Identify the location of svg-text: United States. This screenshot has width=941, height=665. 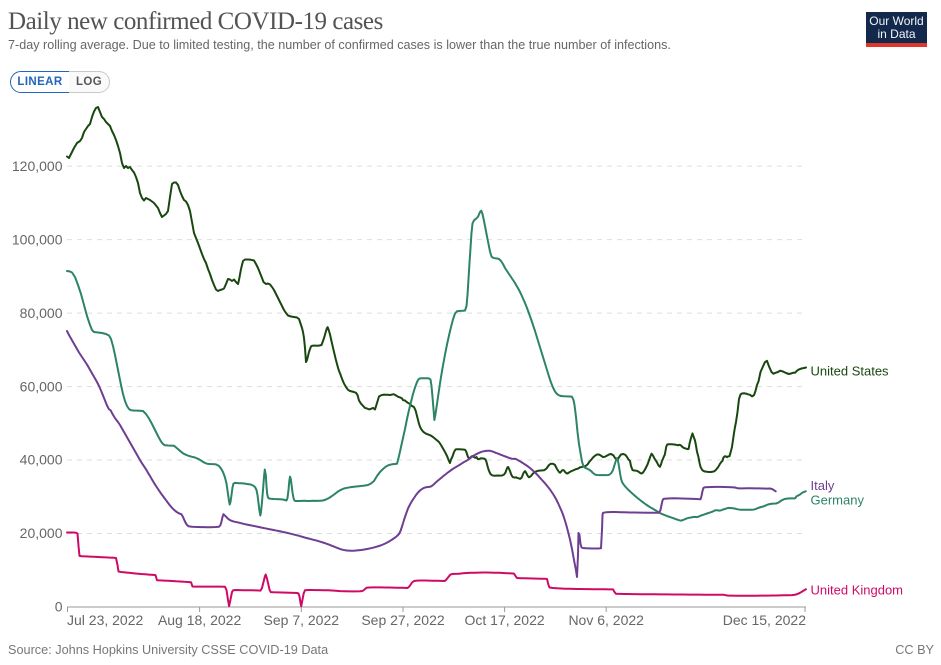
(850, 371).